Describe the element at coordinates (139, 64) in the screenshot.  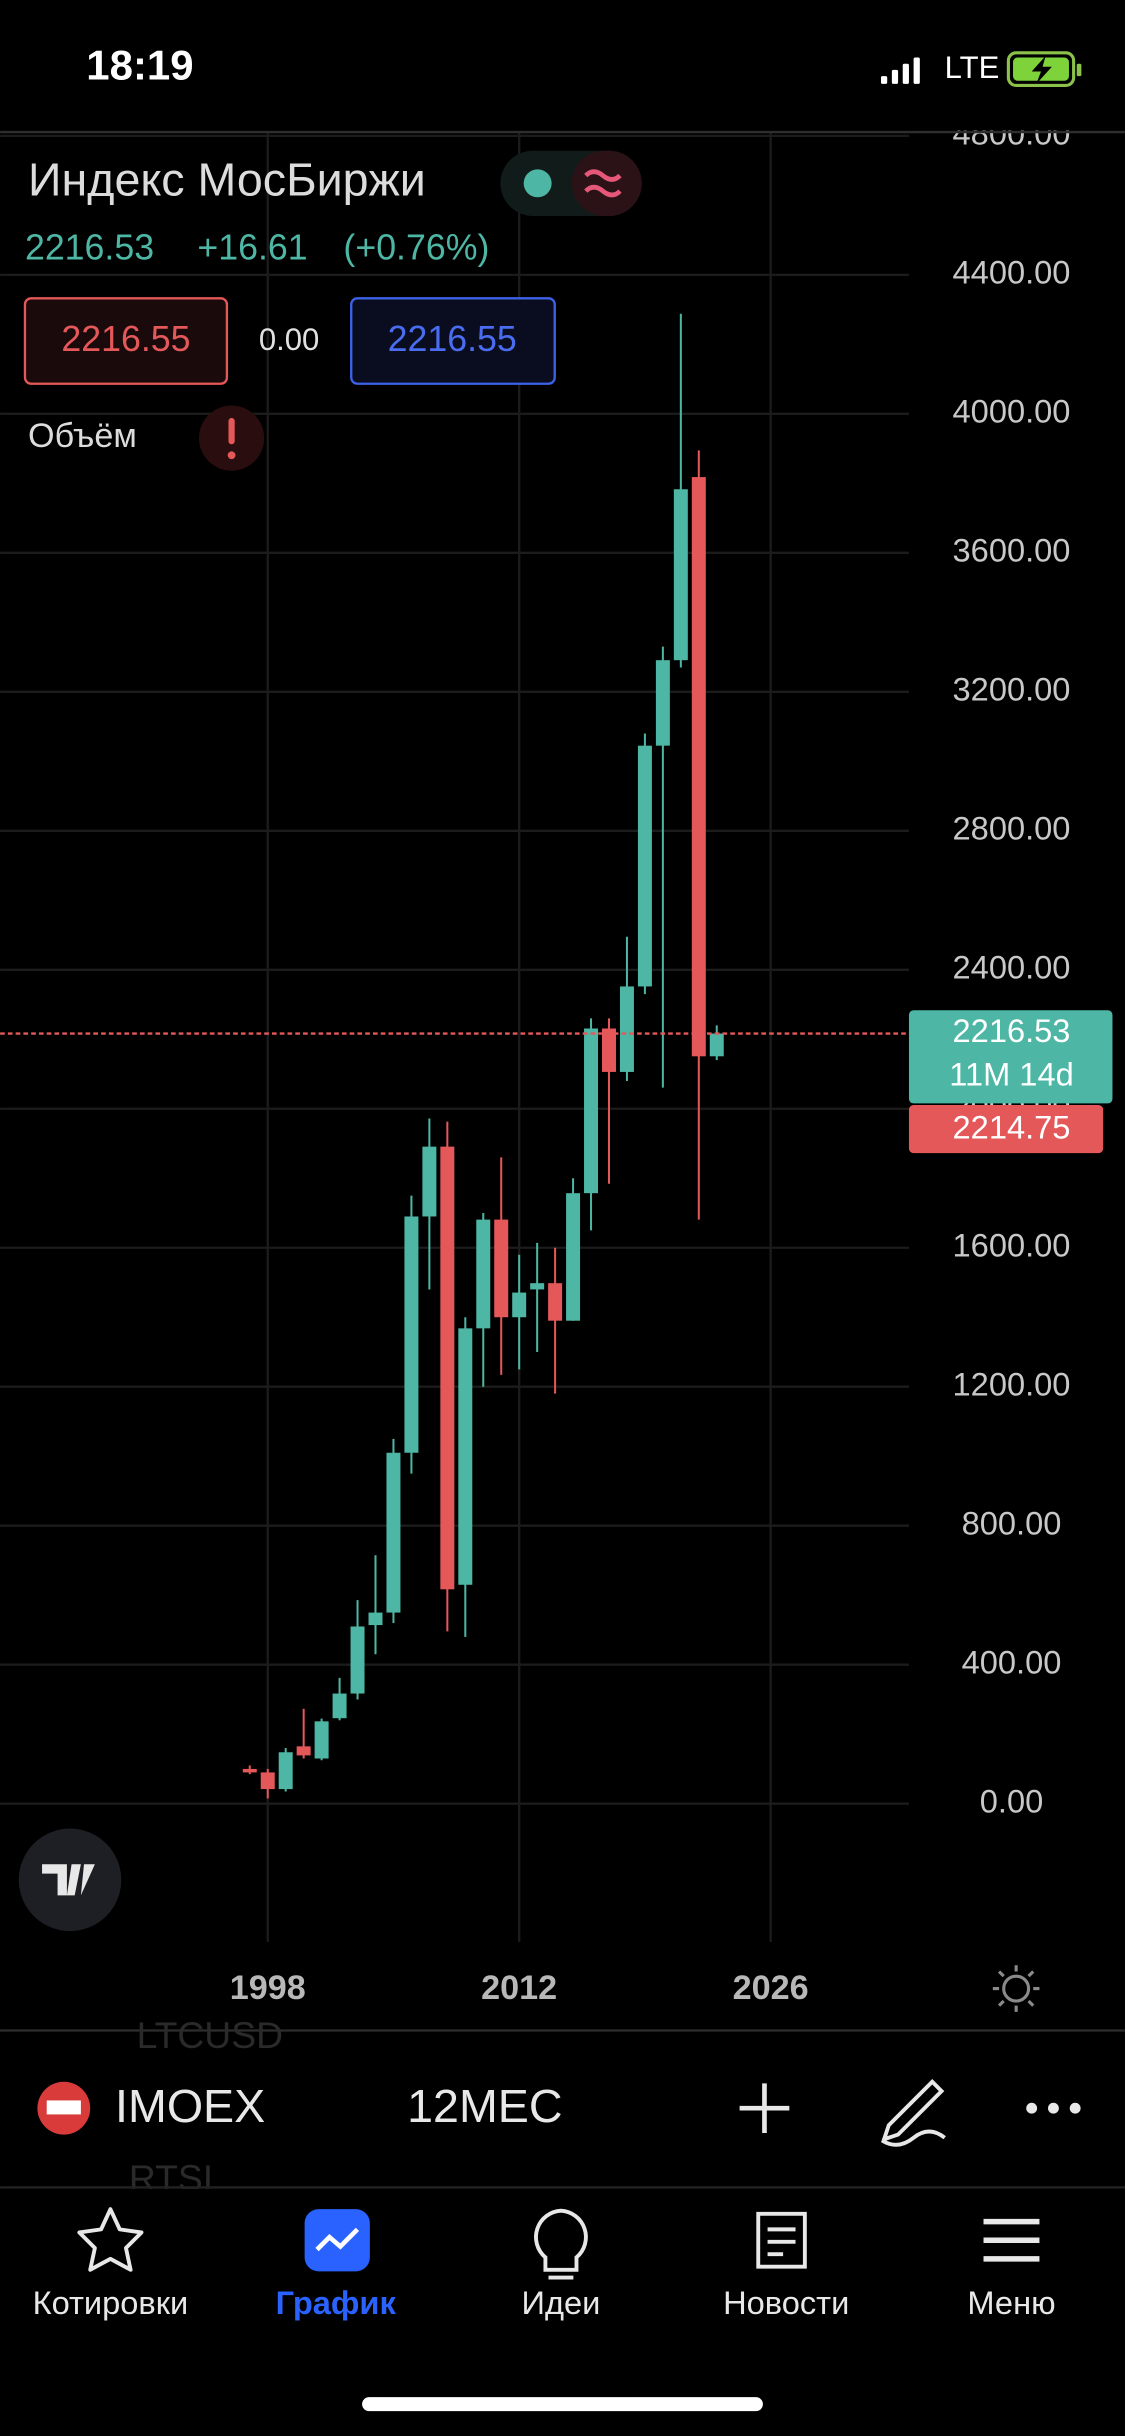
I see `clock: 18:19` at that location.